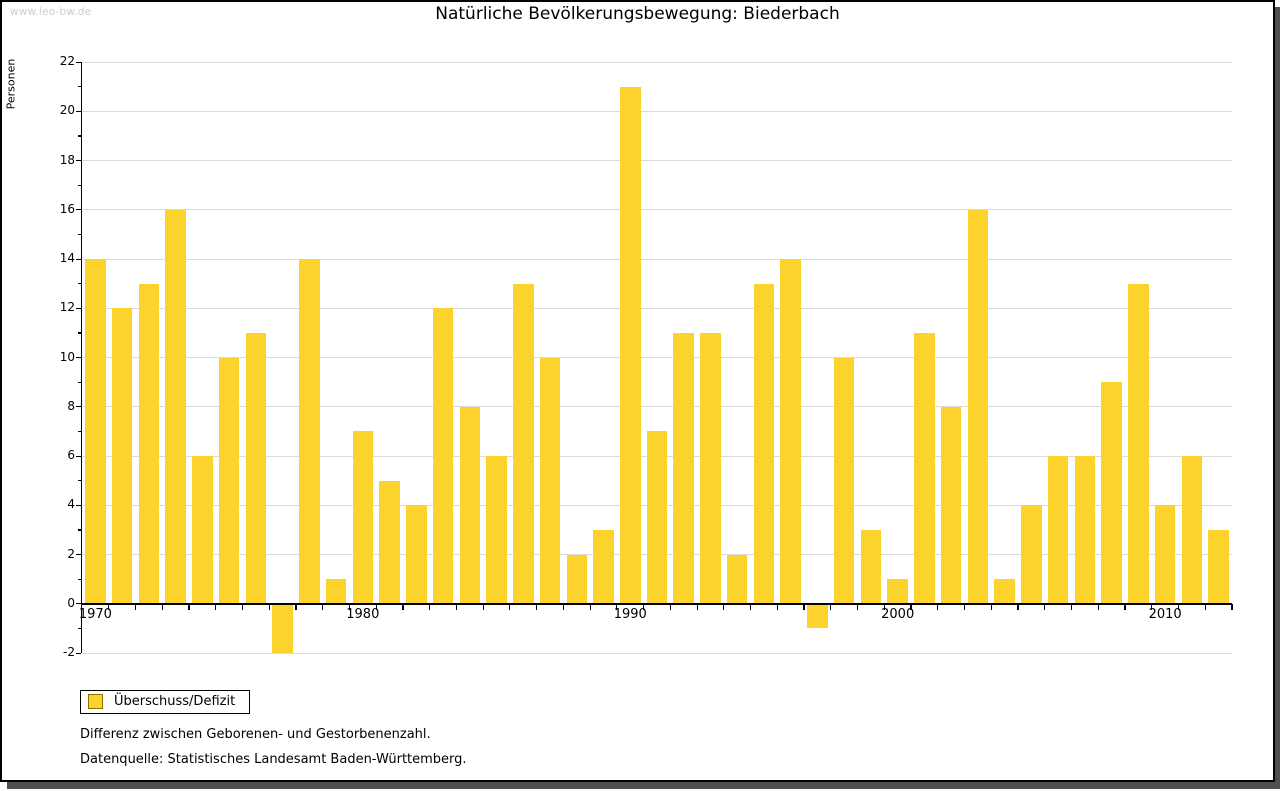 This screenshot has width=1280, height=791. Describe the element at coordinates (1165, 554) in the screenshot. I see `bar-2010` at that location.